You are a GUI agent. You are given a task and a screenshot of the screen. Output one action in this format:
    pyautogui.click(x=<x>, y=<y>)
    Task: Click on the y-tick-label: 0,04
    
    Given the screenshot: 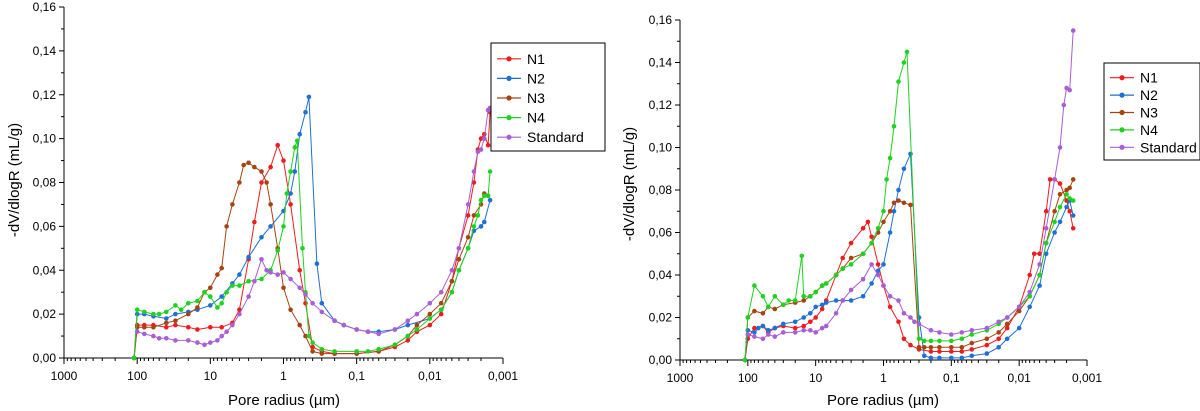 What is the action you would take?
    pyautogui.click(x=45, y=270)
    